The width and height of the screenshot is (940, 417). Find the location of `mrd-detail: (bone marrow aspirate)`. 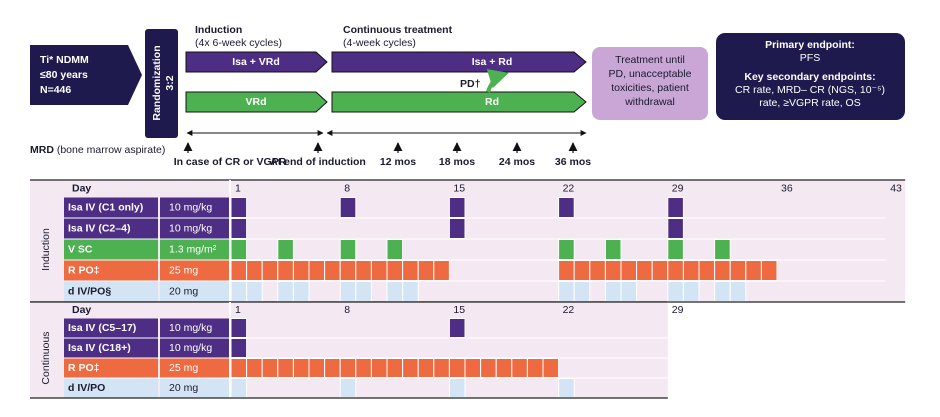

mrd-detail: (bone marrow aspirate) is located at coordinates (111, 150).